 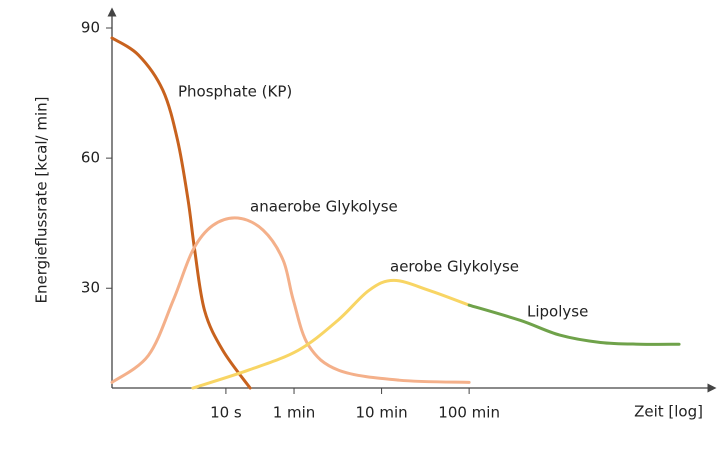 What do you see at coordinates (90, 28) in the screenshot?
I see `y-tick-label: 90` at bounding box center [90, 28].